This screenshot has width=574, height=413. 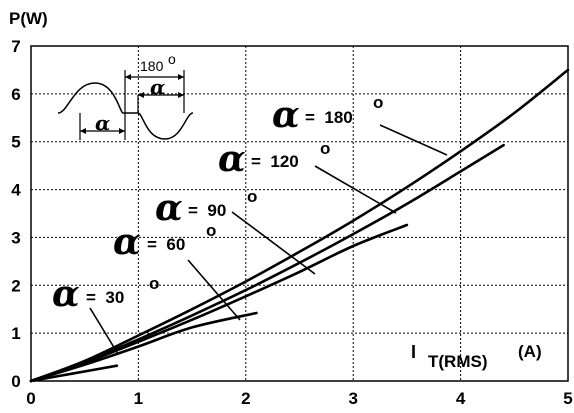 I want to click on degree-sign-120: o, so click(x=325, y=148).